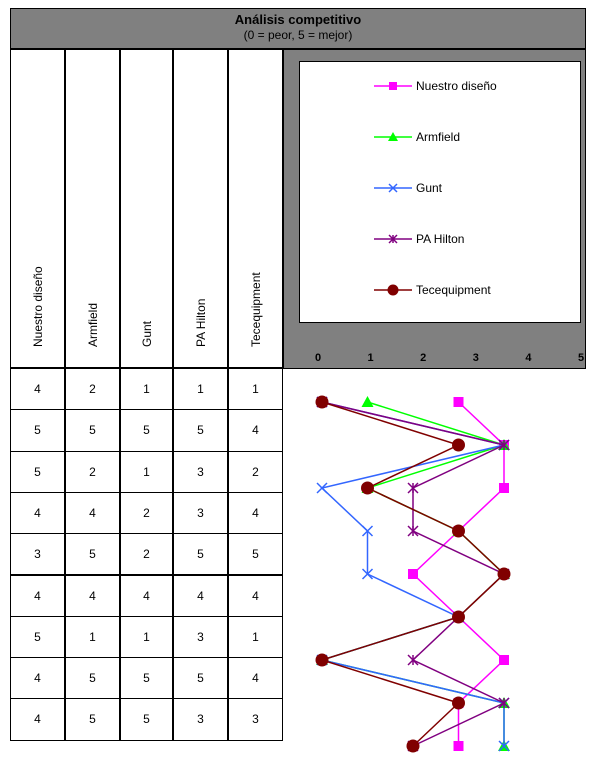  What do you see at coordinates (408, 188) in the screenshot?
I see `legend-entry-gunt: Gunt` at bounding box center [408, 188].